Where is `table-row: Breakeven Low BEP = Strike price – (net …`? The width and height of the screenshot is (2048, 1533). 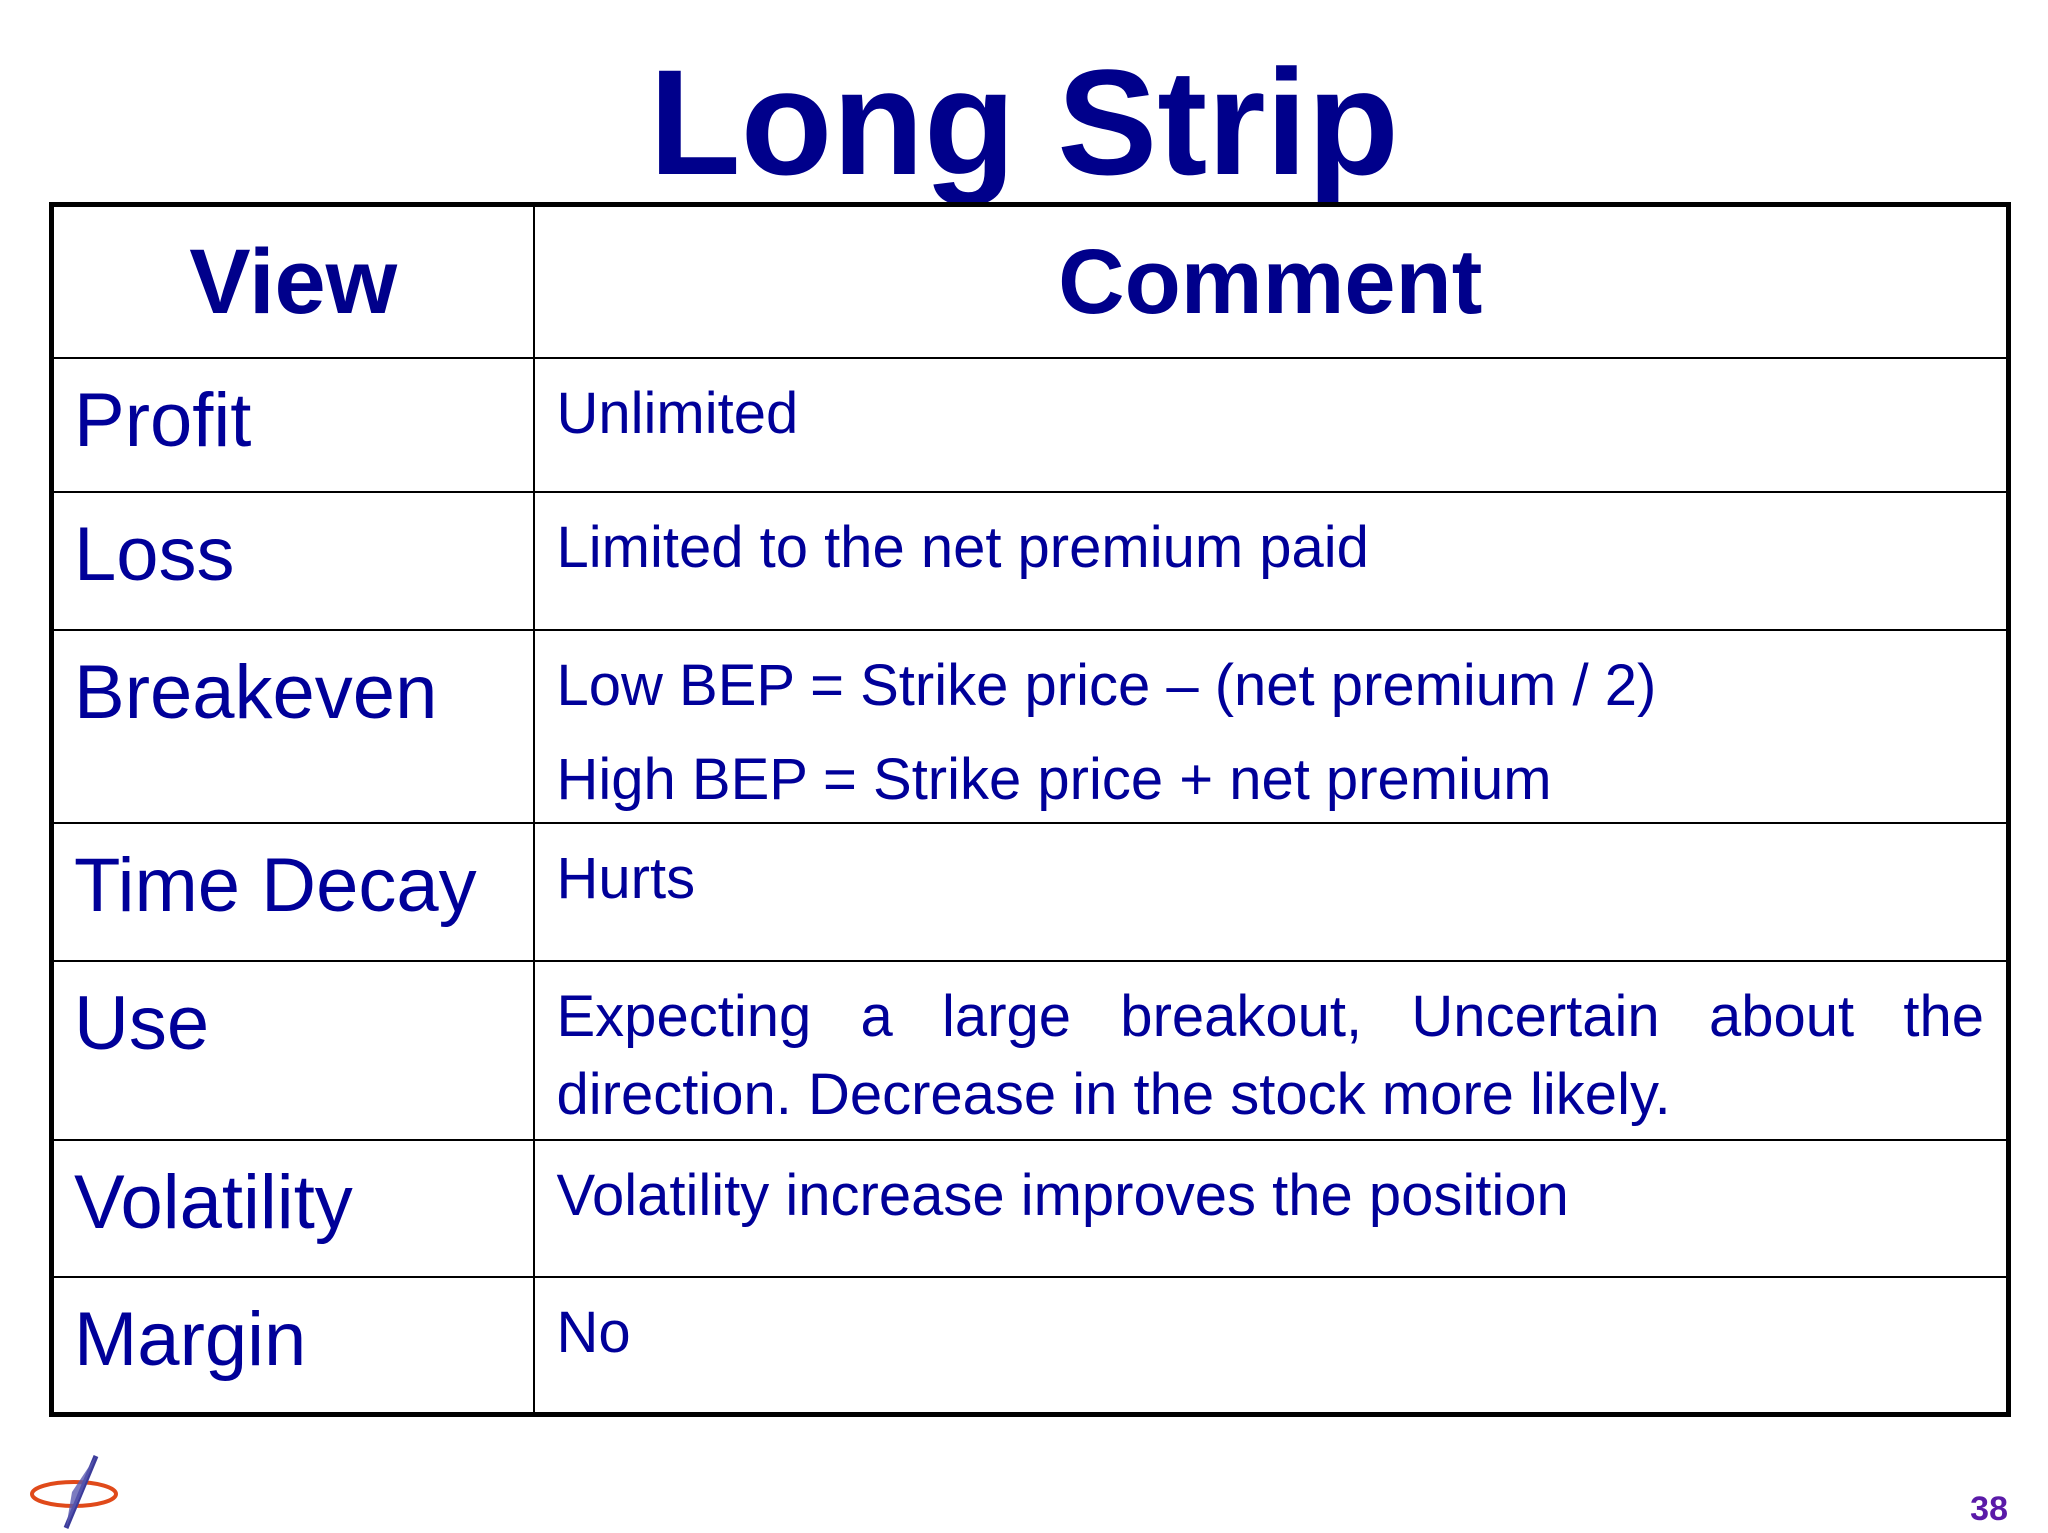 table-row: Breakeven Low BEP = Strike price – (net … is located at coordinates (1030, 726).